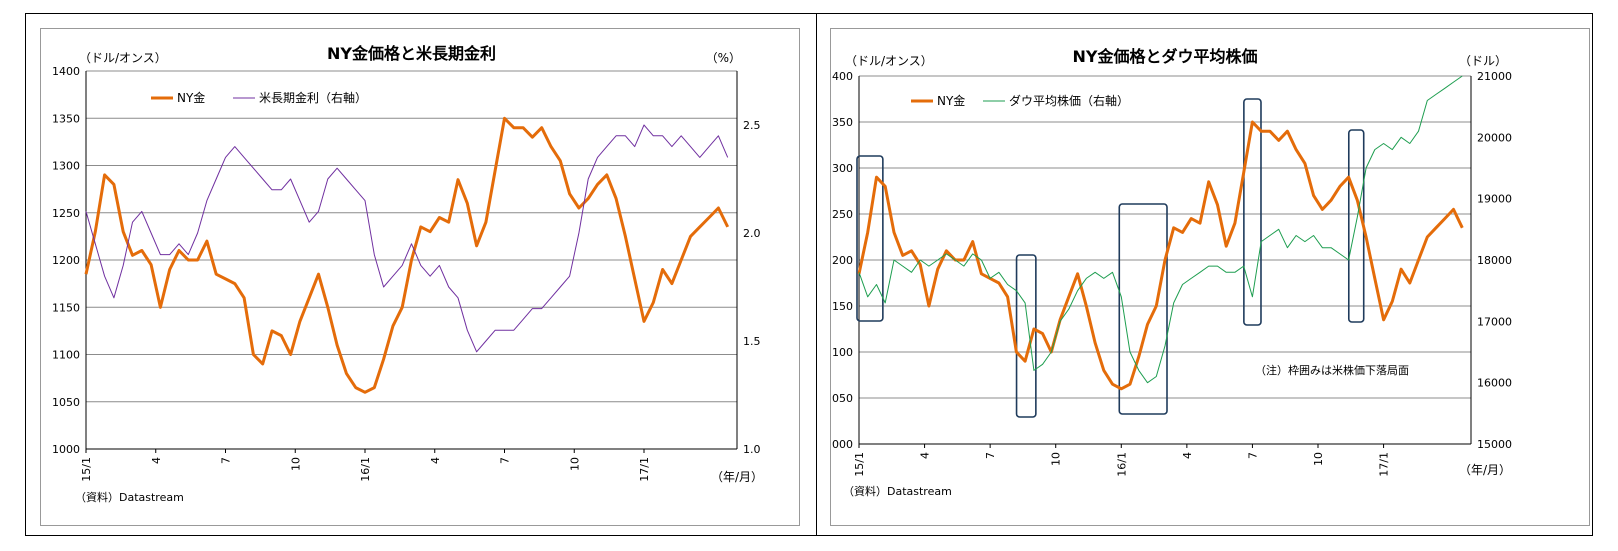 The image size is (1618, 551). I want to click on y-right-unit: （%）, so click(723, 58).